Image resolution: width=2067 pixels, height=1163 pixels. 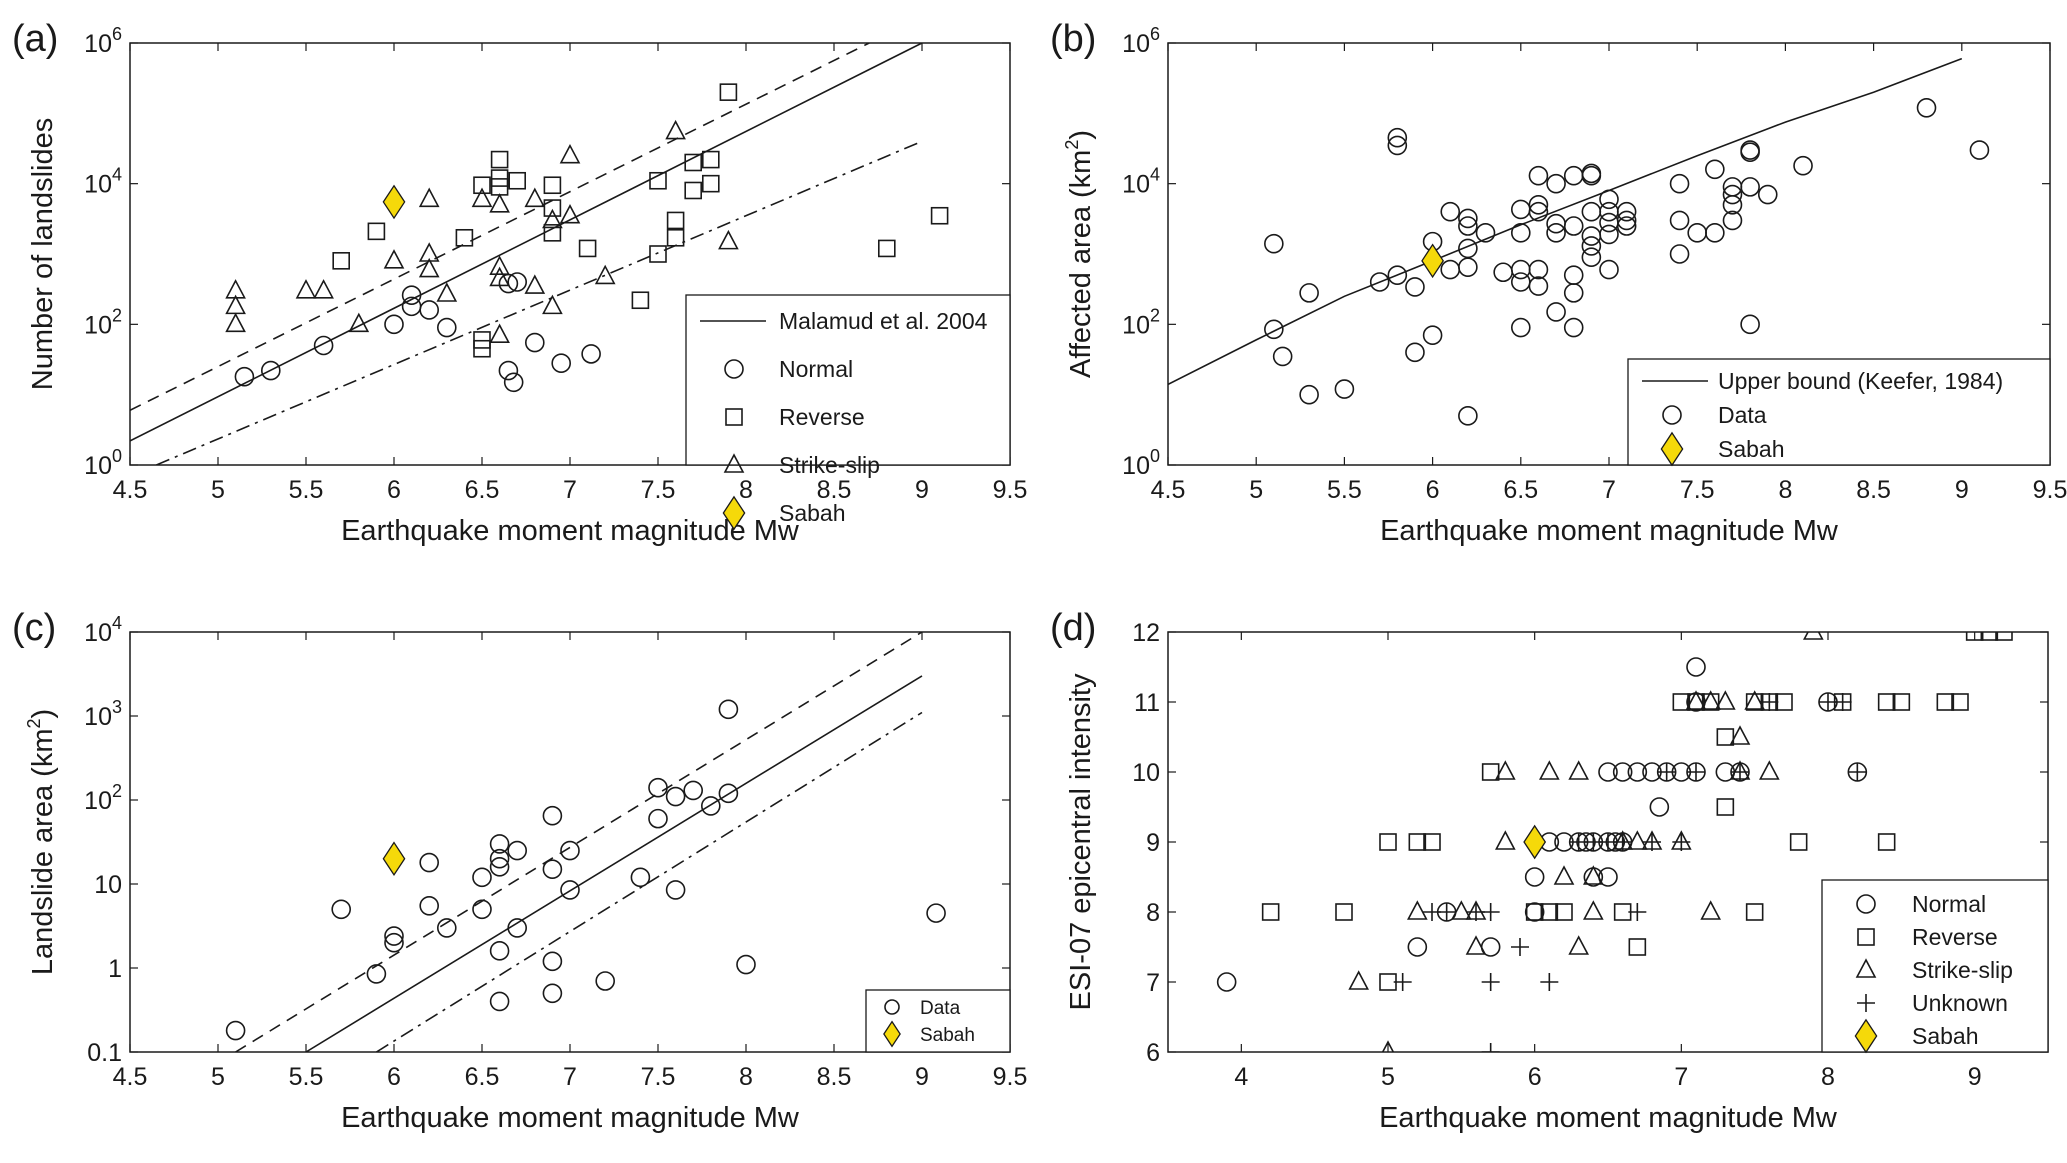 What do you see at coordinates (1344, 490) in the screenshot?
I see `x-tick-label: 5.5` at bounding box center [1344, 490].